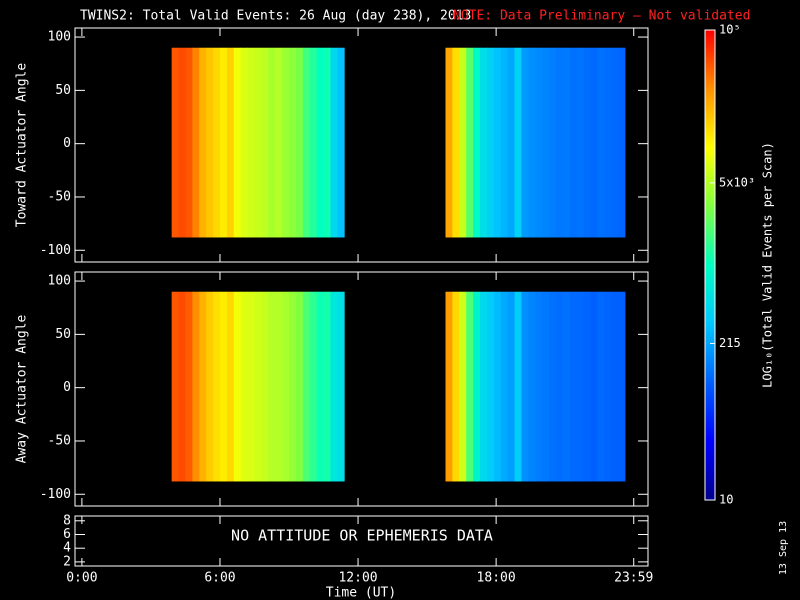  I want to click on date-stamp: 13 Sep 13, so click(783, 548).